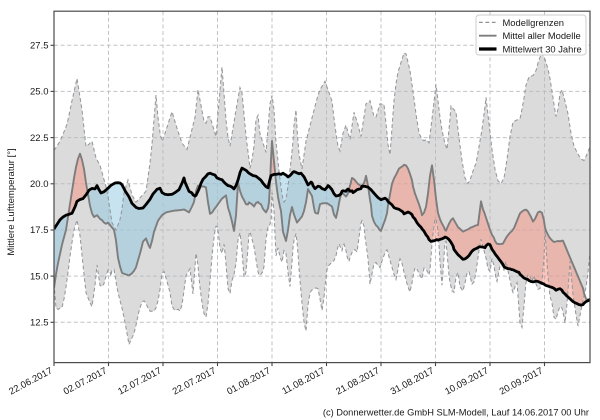  What do you see at coordinates (542, 48) in the screenshot?
I see `svg-text: Mittelwert 30 Jahre` at bounding box center [542, 48].